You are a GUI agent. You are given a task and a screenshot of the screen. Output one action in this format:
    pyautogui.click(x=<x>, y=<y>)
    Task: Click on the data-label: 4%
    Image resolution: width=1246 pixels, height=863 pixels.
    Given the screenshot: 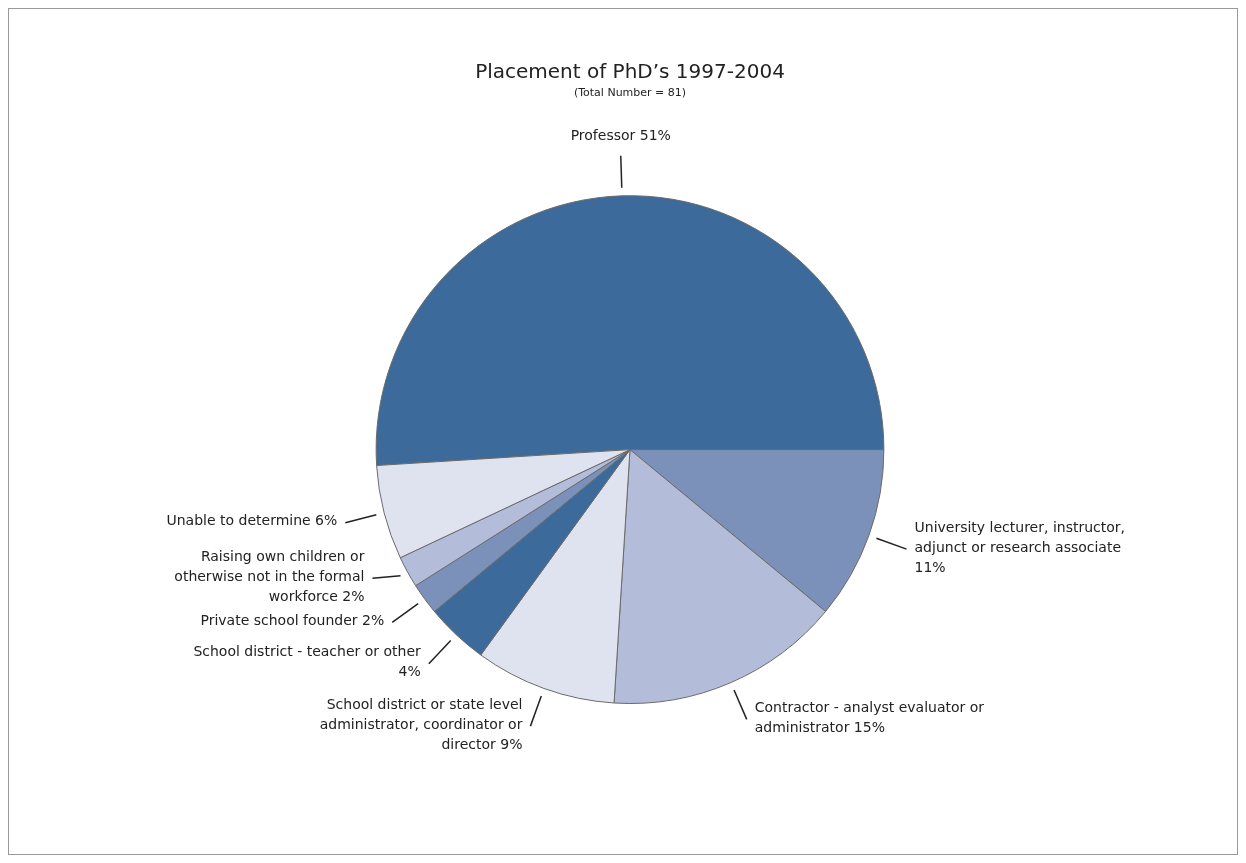 What is the action you would take?
    pyautogui.click(x=409, y=671)
    